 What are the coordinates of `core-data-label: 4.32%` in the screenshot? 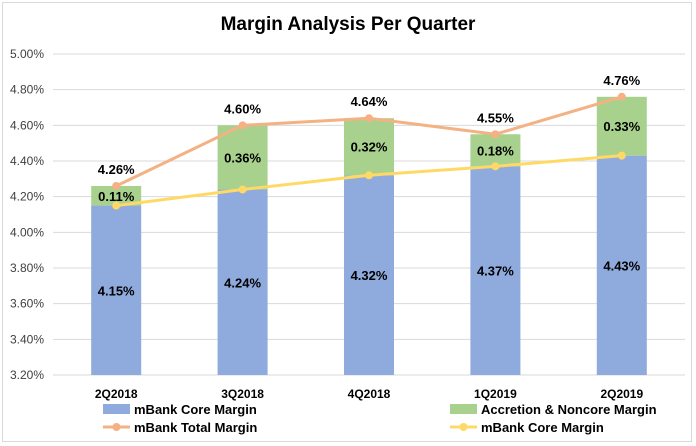 It's located at (369, 275).